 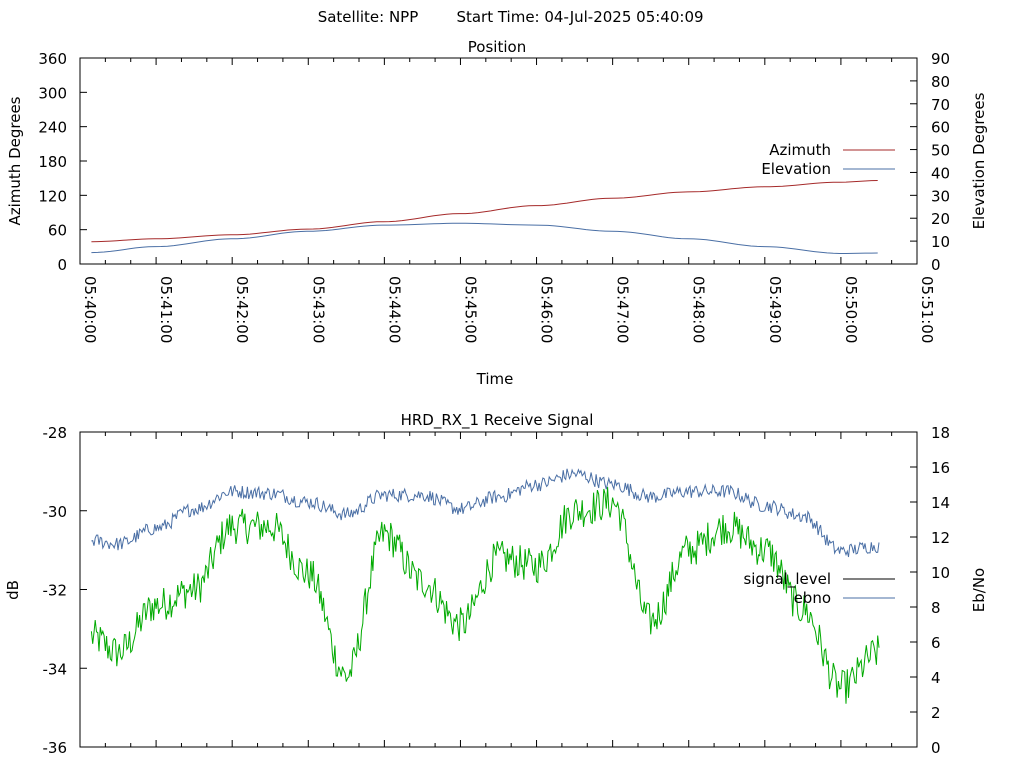 What do you see at coordinates (62, 265) in the screenshot?
I see `y-tick-label: 0` at bounding box center [62, 265].